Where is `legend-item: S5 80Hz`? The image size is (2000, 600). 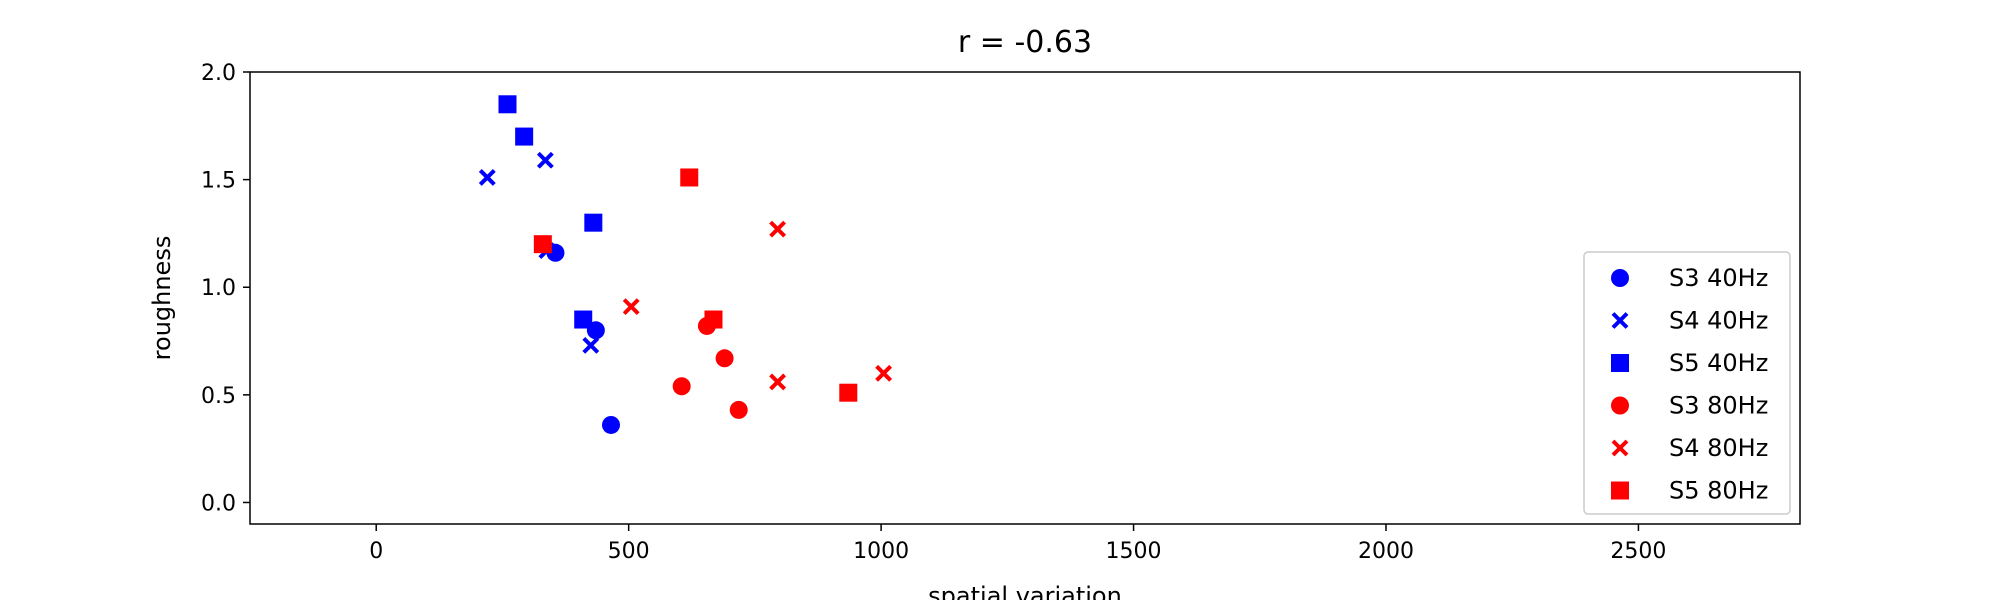 legend-item: S5 80Hz is located at coordinates (1689, 491).